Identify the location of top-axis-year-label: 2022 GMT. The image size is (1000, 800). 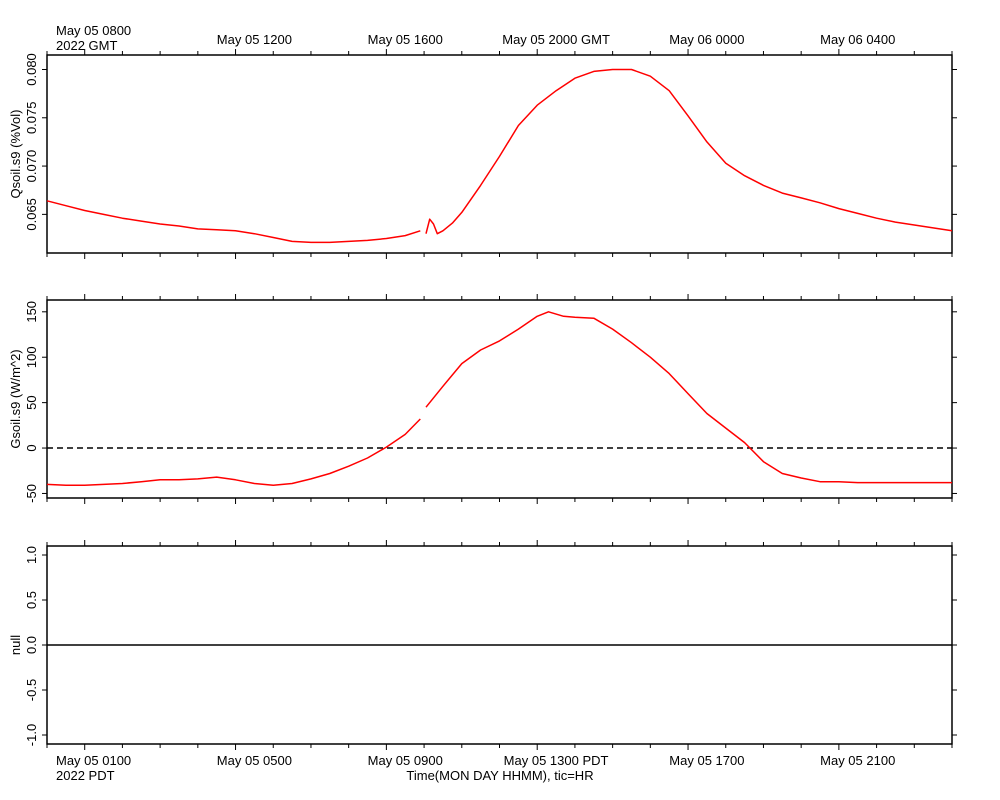
(86, 45).